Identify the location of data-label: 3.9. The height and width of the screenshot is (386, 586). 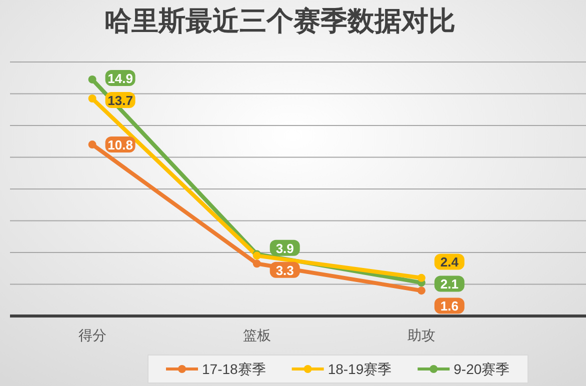
(285, 248).